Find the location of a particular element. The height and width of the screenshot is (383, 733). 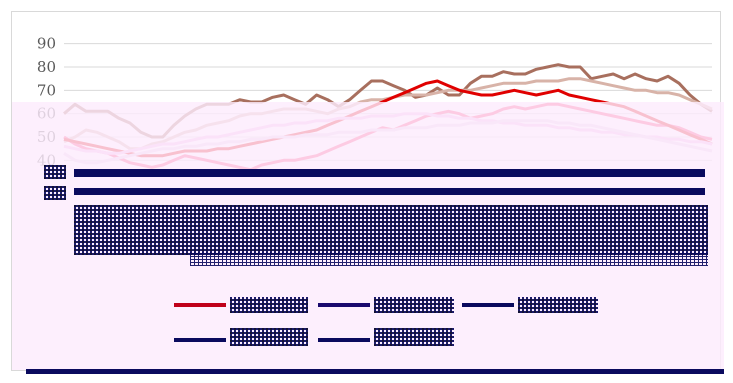

y-tick-label: 90 is located at coordinates (46, 44).